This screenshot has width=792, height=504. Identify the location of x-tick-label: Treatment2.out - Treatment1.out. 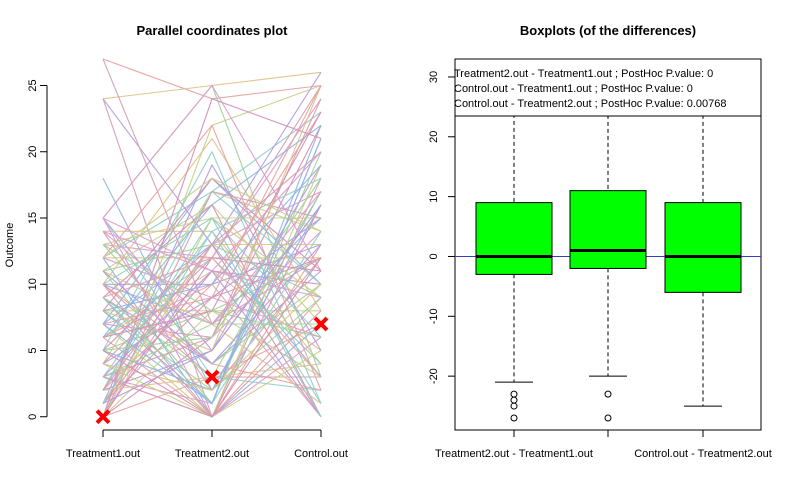
(514, 454).